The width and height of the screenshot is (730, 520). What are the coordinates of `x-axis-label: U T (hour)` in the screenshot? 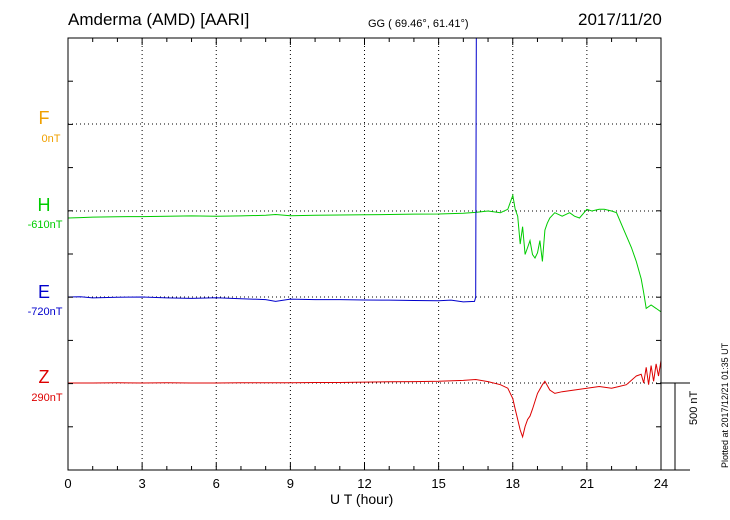 It's located at (362, 499).